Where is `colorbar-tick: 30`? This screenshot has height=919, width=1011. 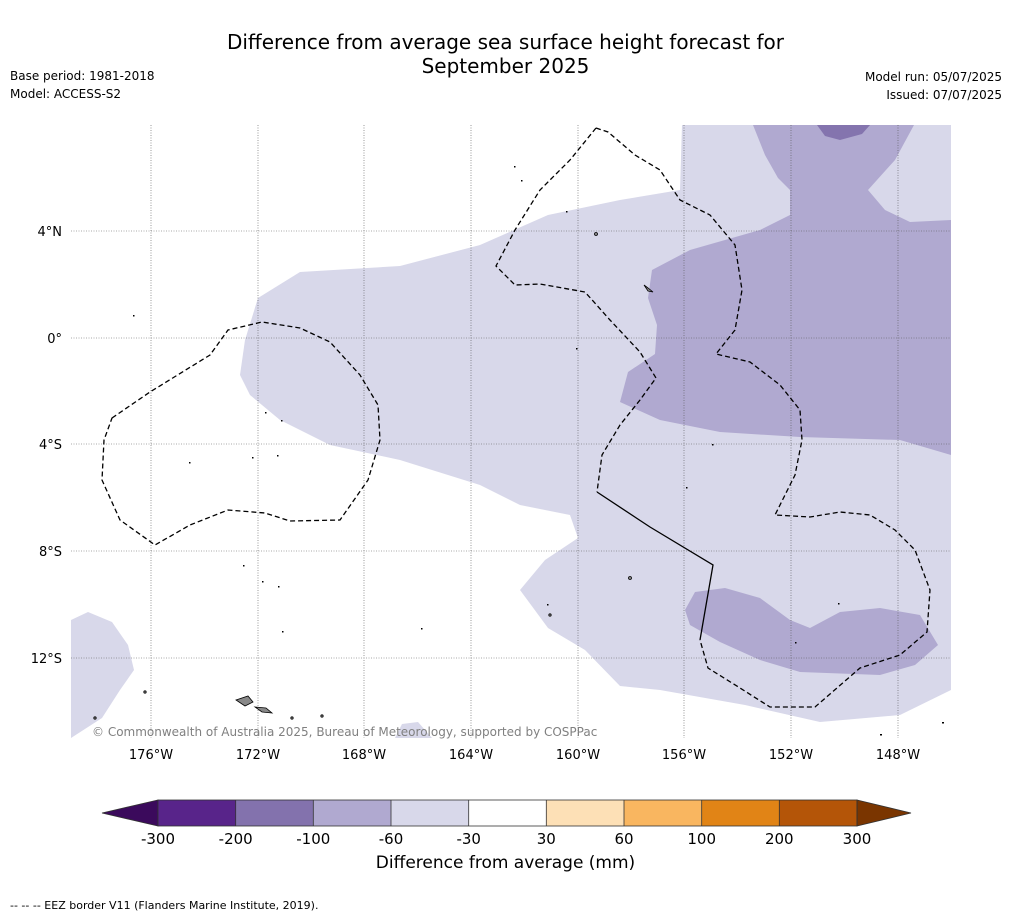 colorbar-tick: 30 is located at coordinates (546, 839).